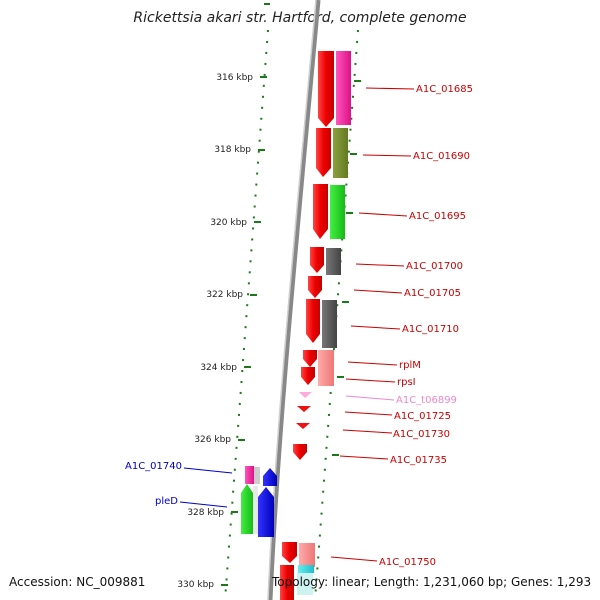 This screenshot has height=600, width=600. I want to click on ruler-label: 328 kbp, so click(205, 513).